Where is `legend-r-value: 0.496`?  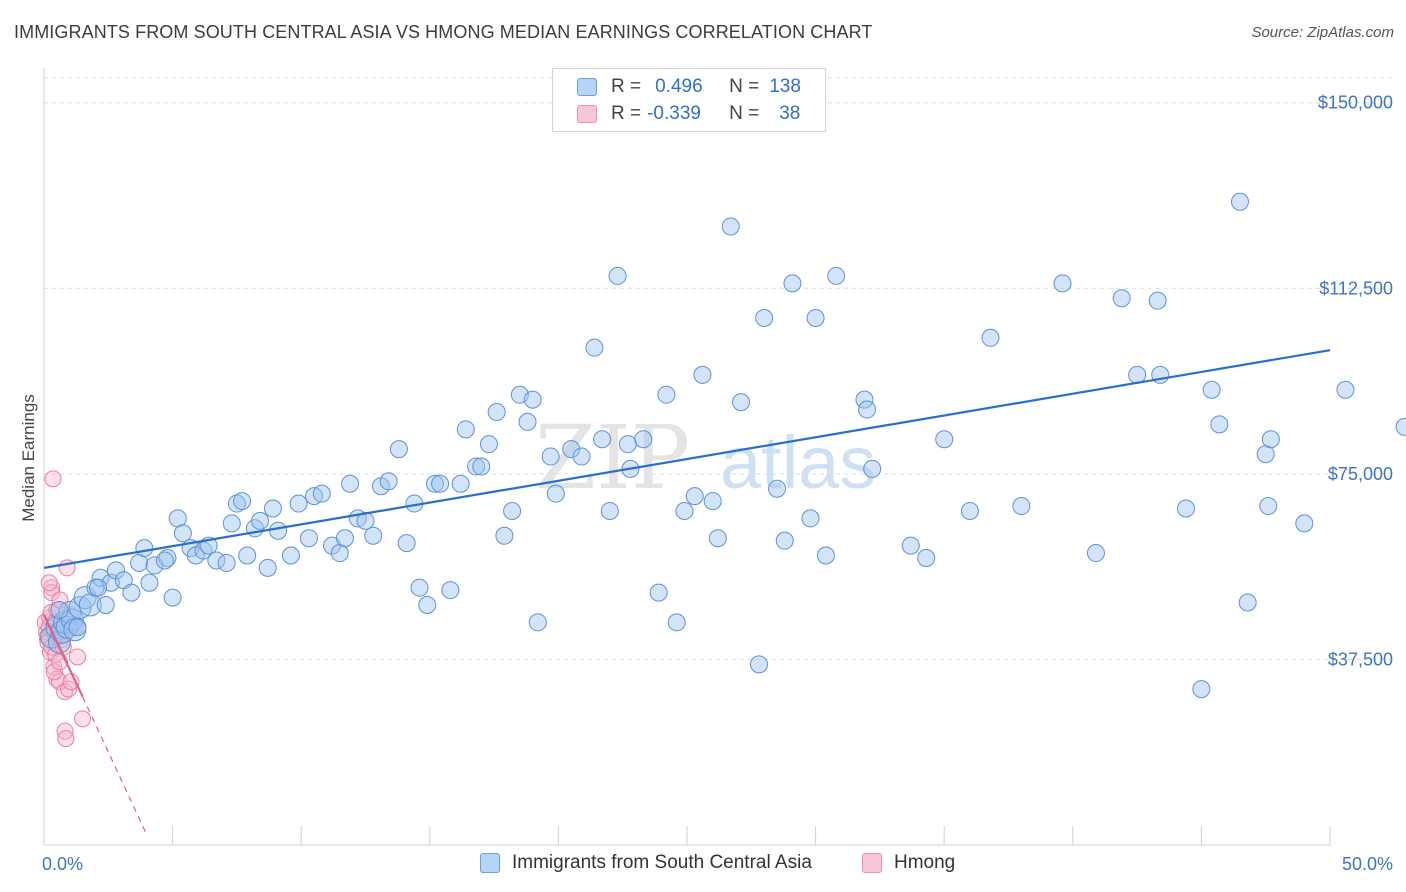
legend-r-value: 0.496 is located at coordinates (679, 86).